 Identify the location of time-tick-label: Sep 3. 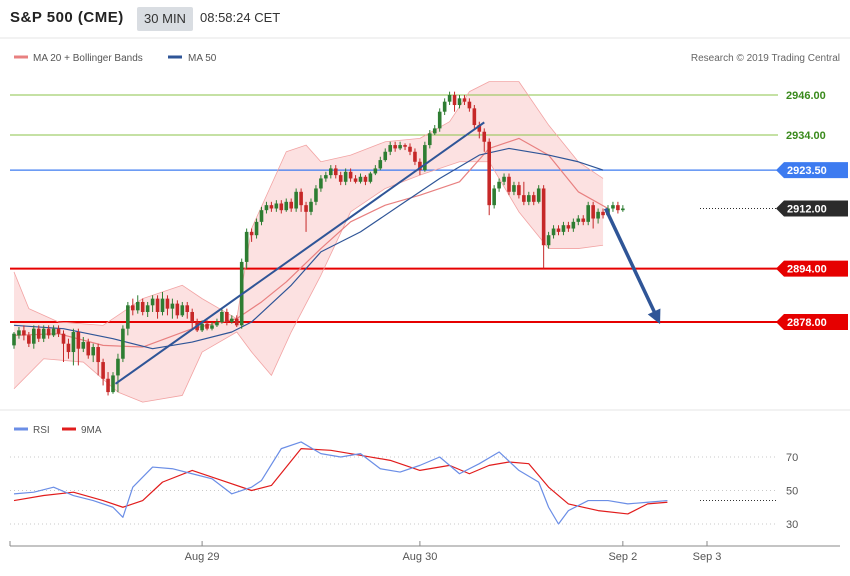
(707, 557).